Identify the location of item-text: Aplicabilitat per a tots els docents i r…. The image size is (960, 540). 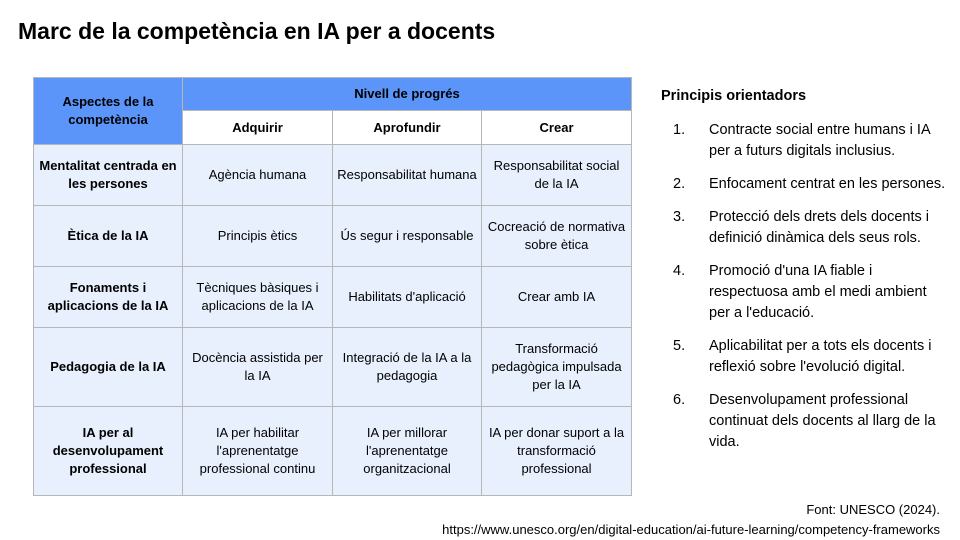
(820, 356).